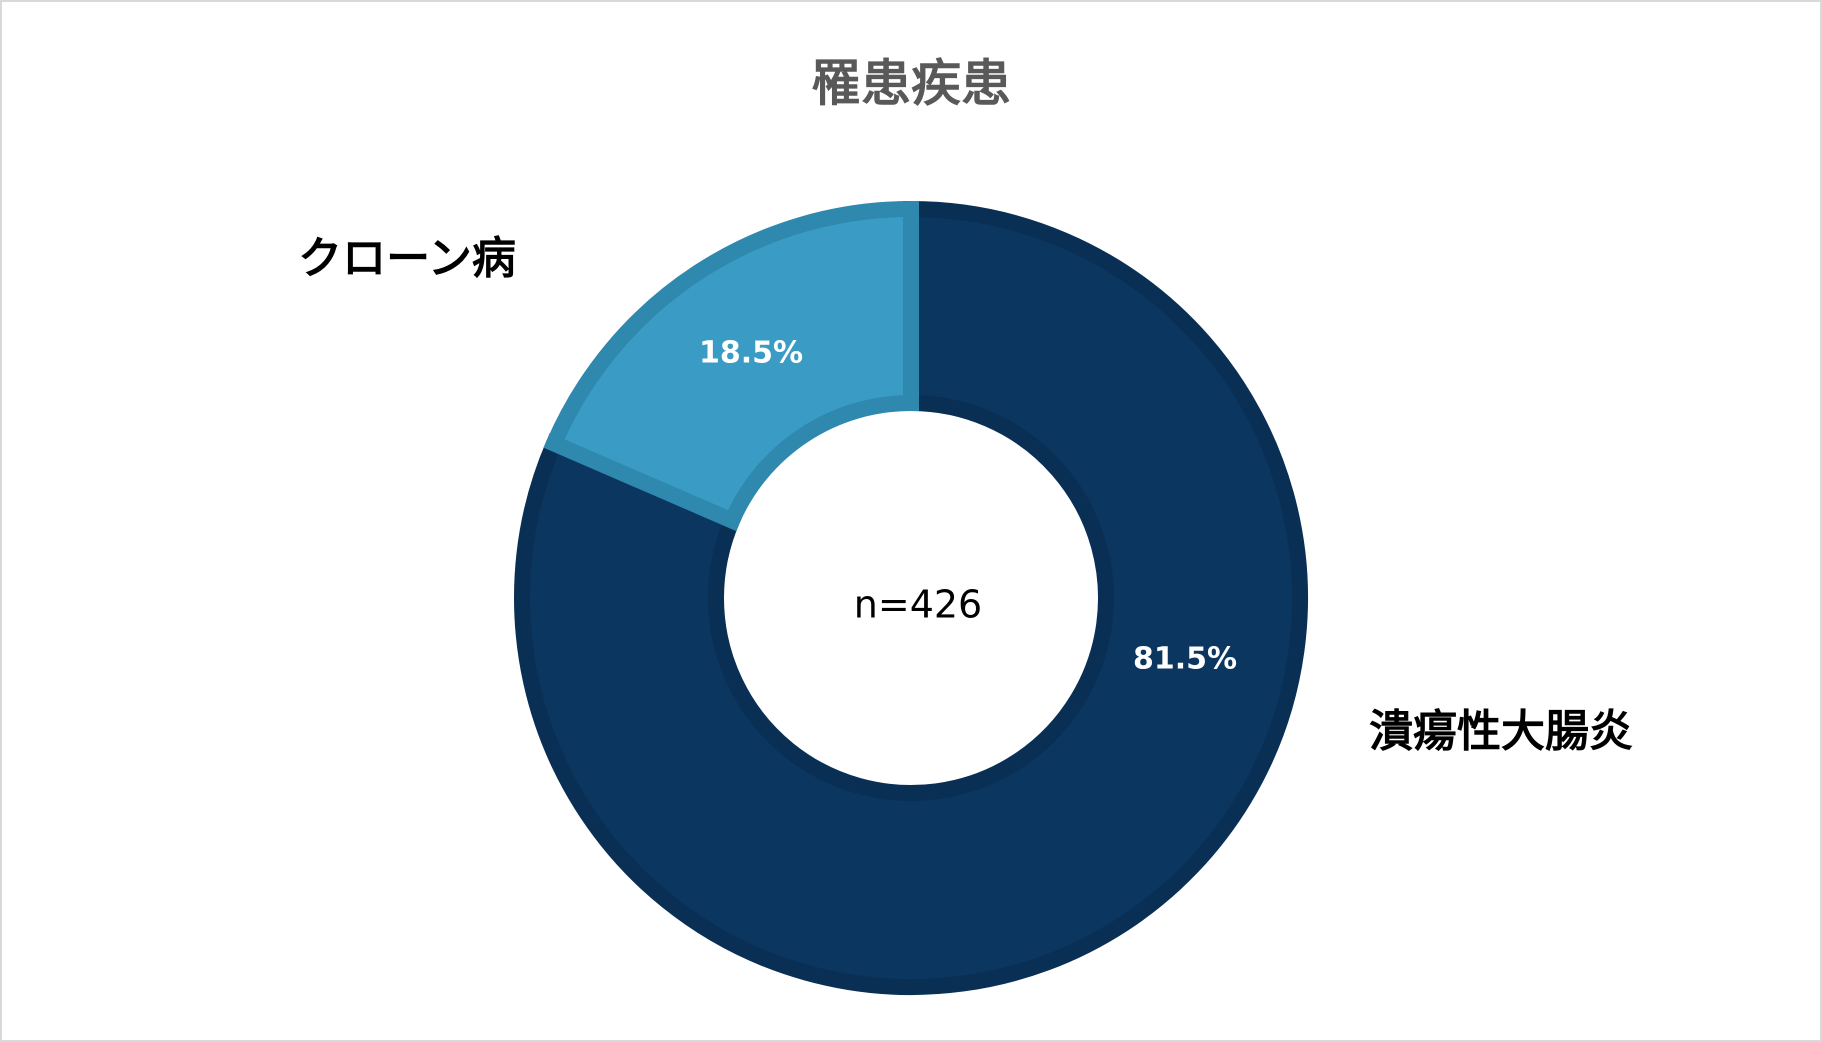  What do you see at coordinates (407, 258) in the screenshot?
I see `category-label: クローン病` at bounding box center [407, 258].